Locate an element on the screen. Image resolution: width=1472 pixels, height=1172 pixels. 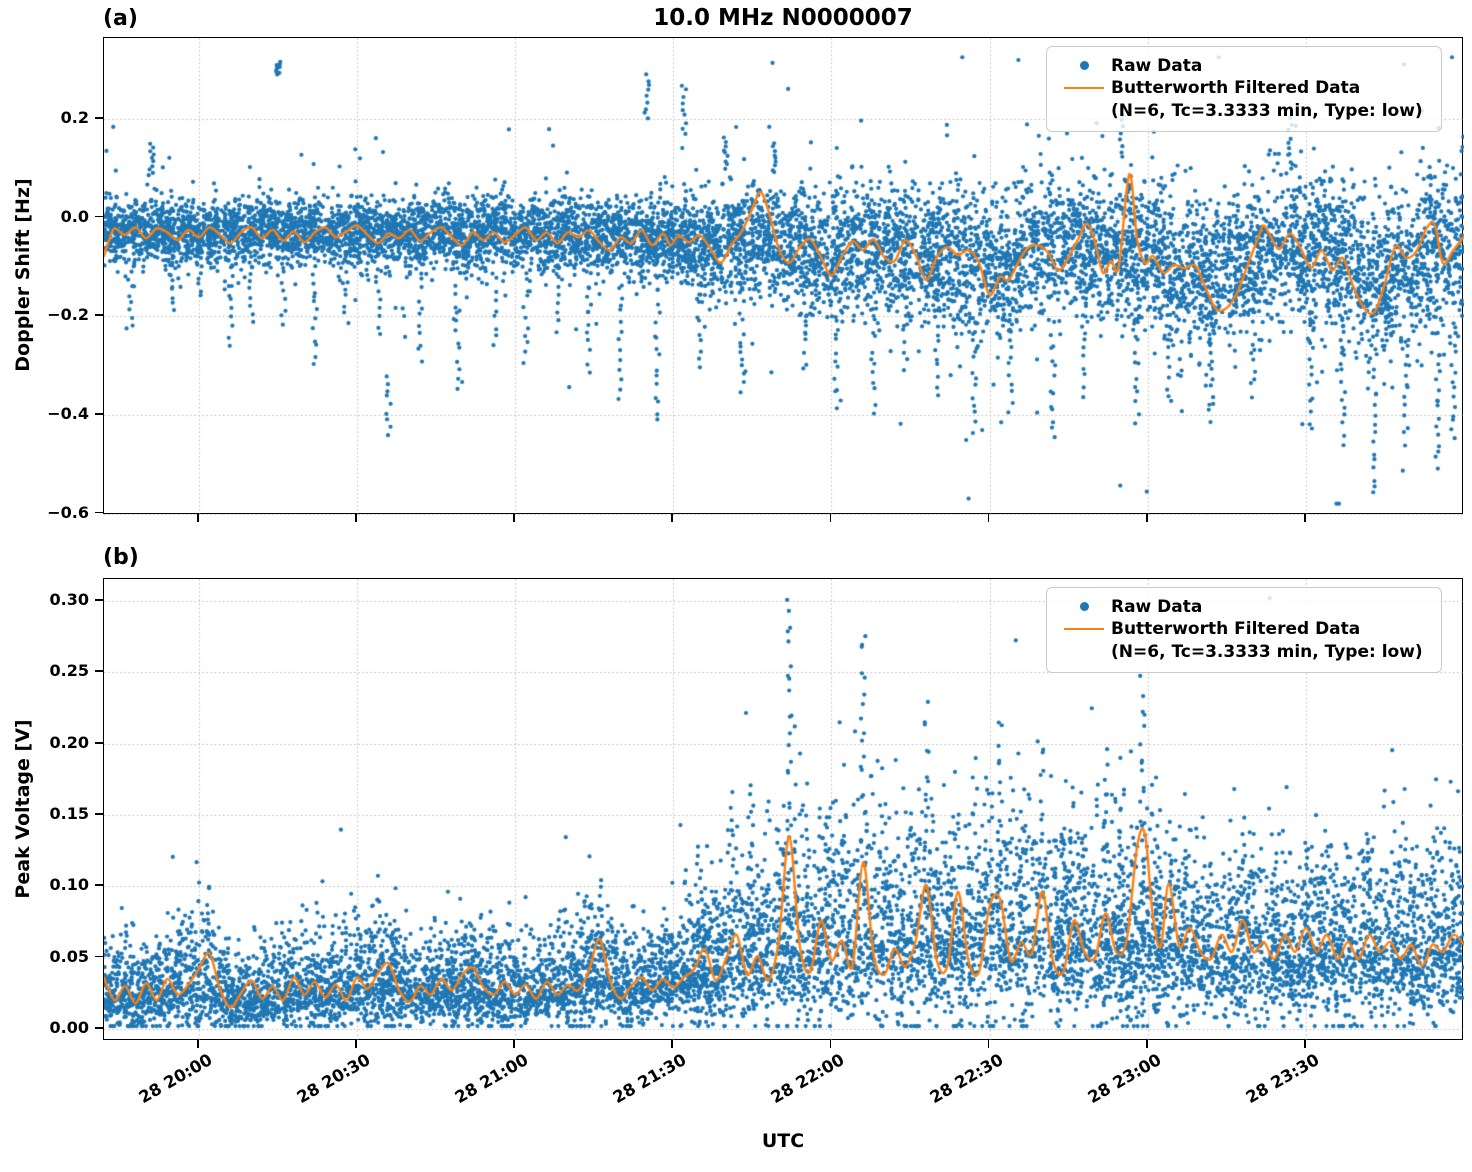
x-tick-label: 28 22:30 is located at coordinates (966, 1079).